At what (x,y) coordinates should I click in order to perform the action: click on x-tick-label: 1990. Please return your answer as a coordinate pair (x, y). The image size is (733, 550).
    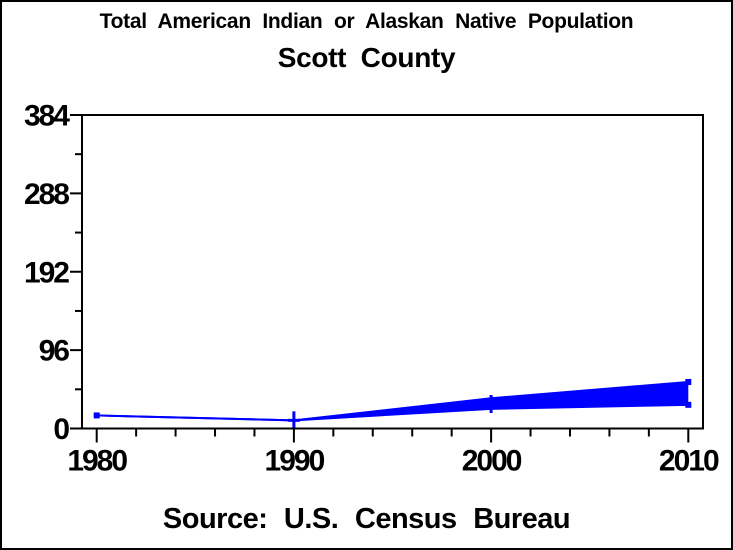
    Looking at the image, I should click on (295, 459).